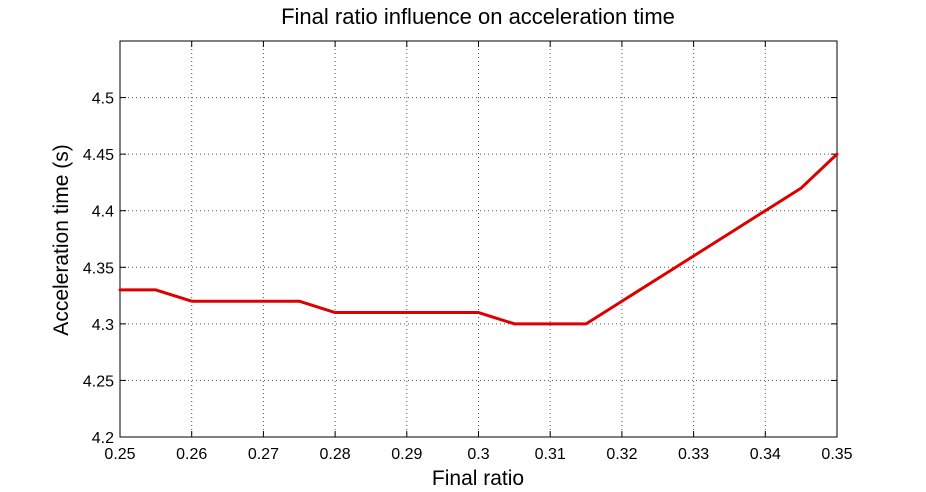  Describe the element at coordinates (406, 454) in the screenshot. I see `x-tick-label: 0.29` at that location.